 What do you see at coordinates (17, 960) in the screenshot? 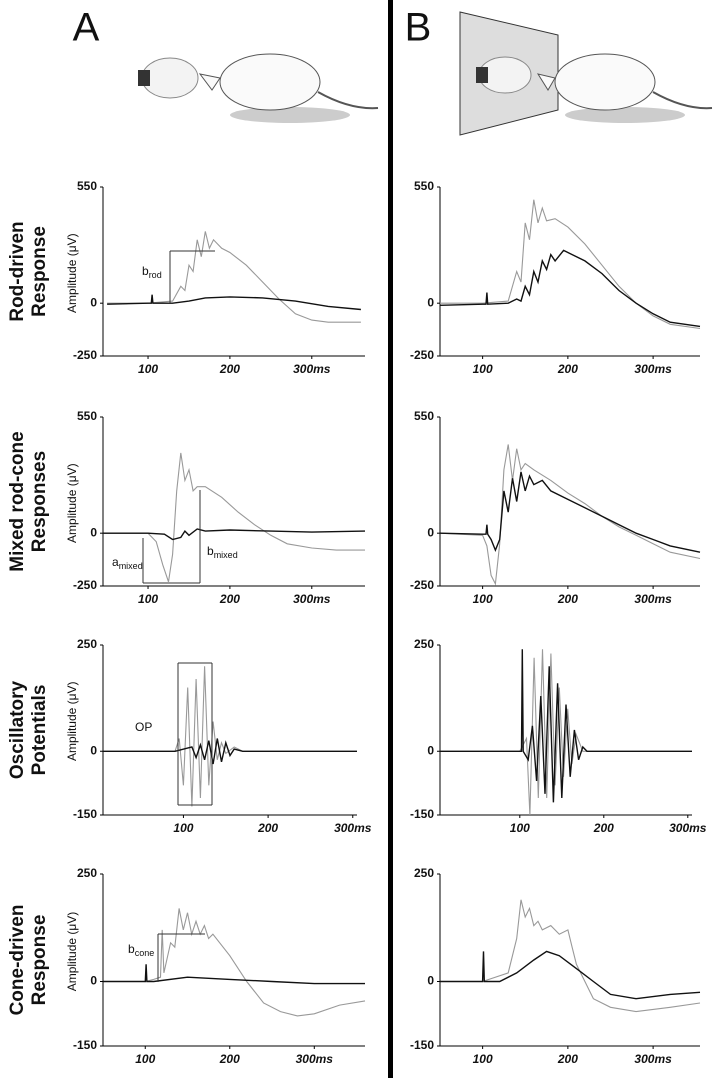
I see `row-label: Cone-driven` at bounding box center [17, 960].